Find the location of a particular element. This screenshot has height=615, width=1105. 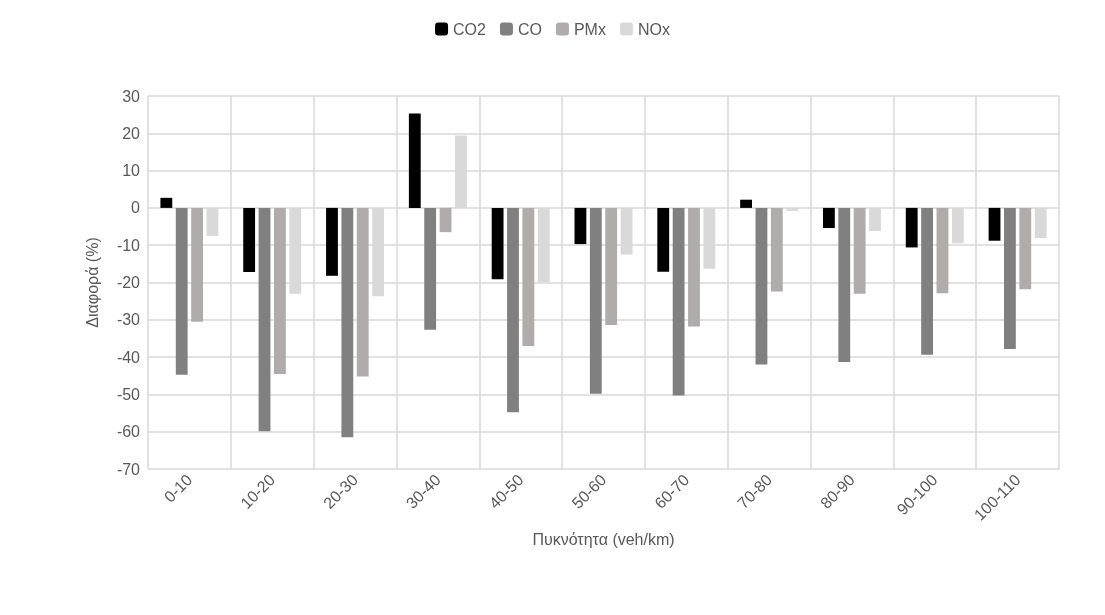

y-axis-title: Διαφορά (%) is located at coordinates (92, 282).